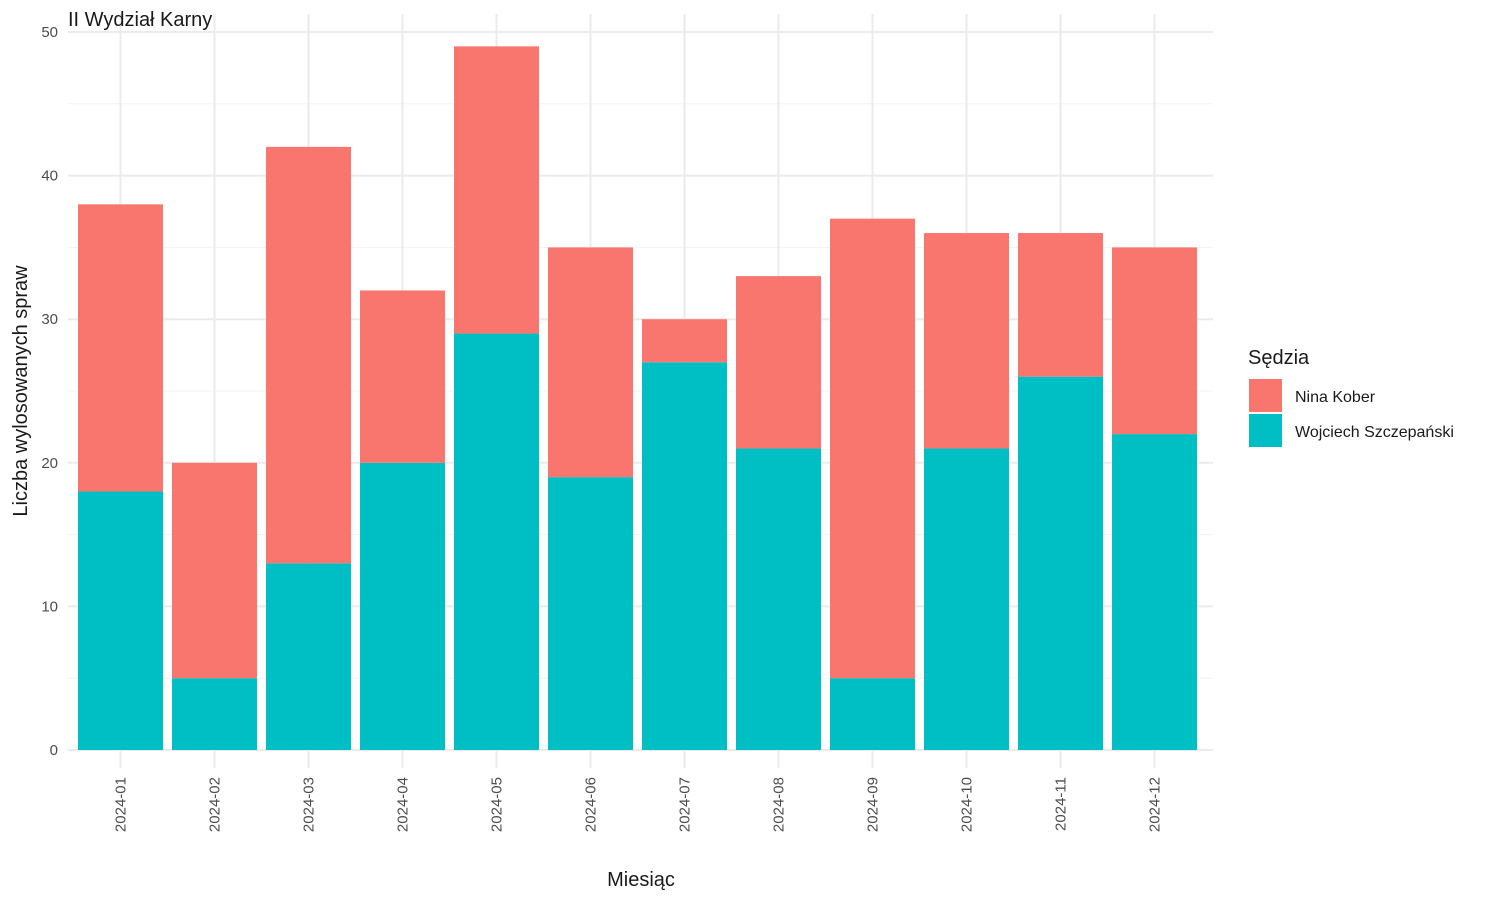 This screenshot has height=900, width=1500. What do you see at coordinates (49, 606) in the screenshot?
I see `y-tick-label: 10` at bounding box center [49, 606].